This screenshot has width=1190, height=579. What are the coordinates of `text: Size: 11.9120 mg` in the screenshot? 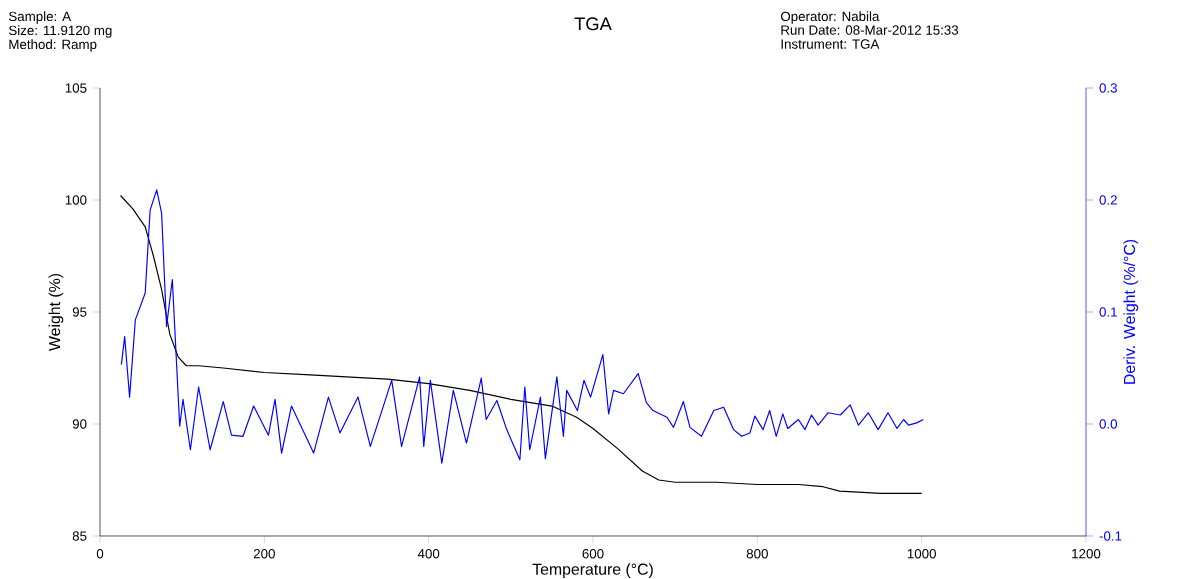 It's located at (60, 31).